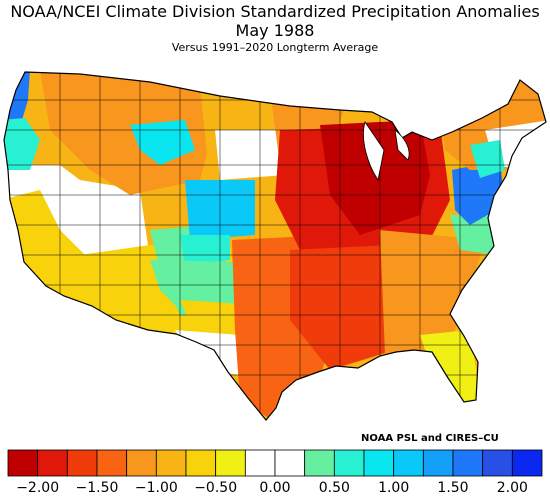  Describe the element at coordinates (451, 370) in the screenshot. I see `region-florida` at that location.